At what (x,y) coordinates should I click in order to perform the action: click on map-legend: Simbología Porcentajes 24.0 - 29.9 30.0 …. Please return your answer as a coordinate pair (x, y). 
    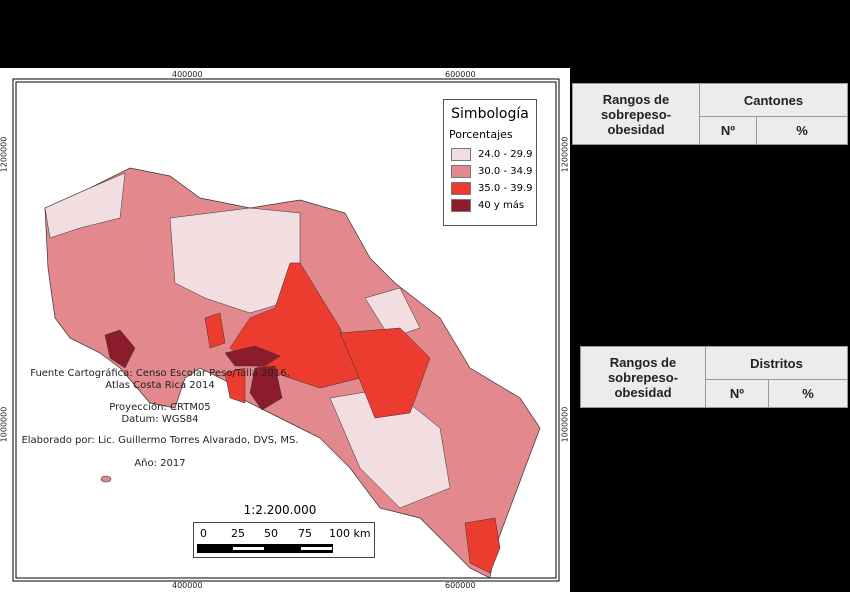
    Looking at the image, I should click on (490, 162).